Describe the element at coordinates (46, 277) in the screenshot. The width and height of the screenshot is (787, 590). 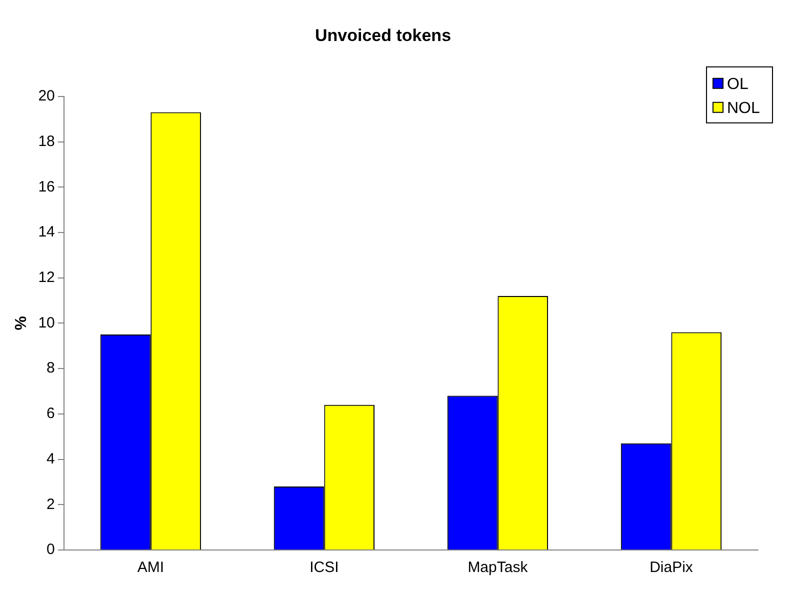
I see `y-tick-label: 12` at that location.